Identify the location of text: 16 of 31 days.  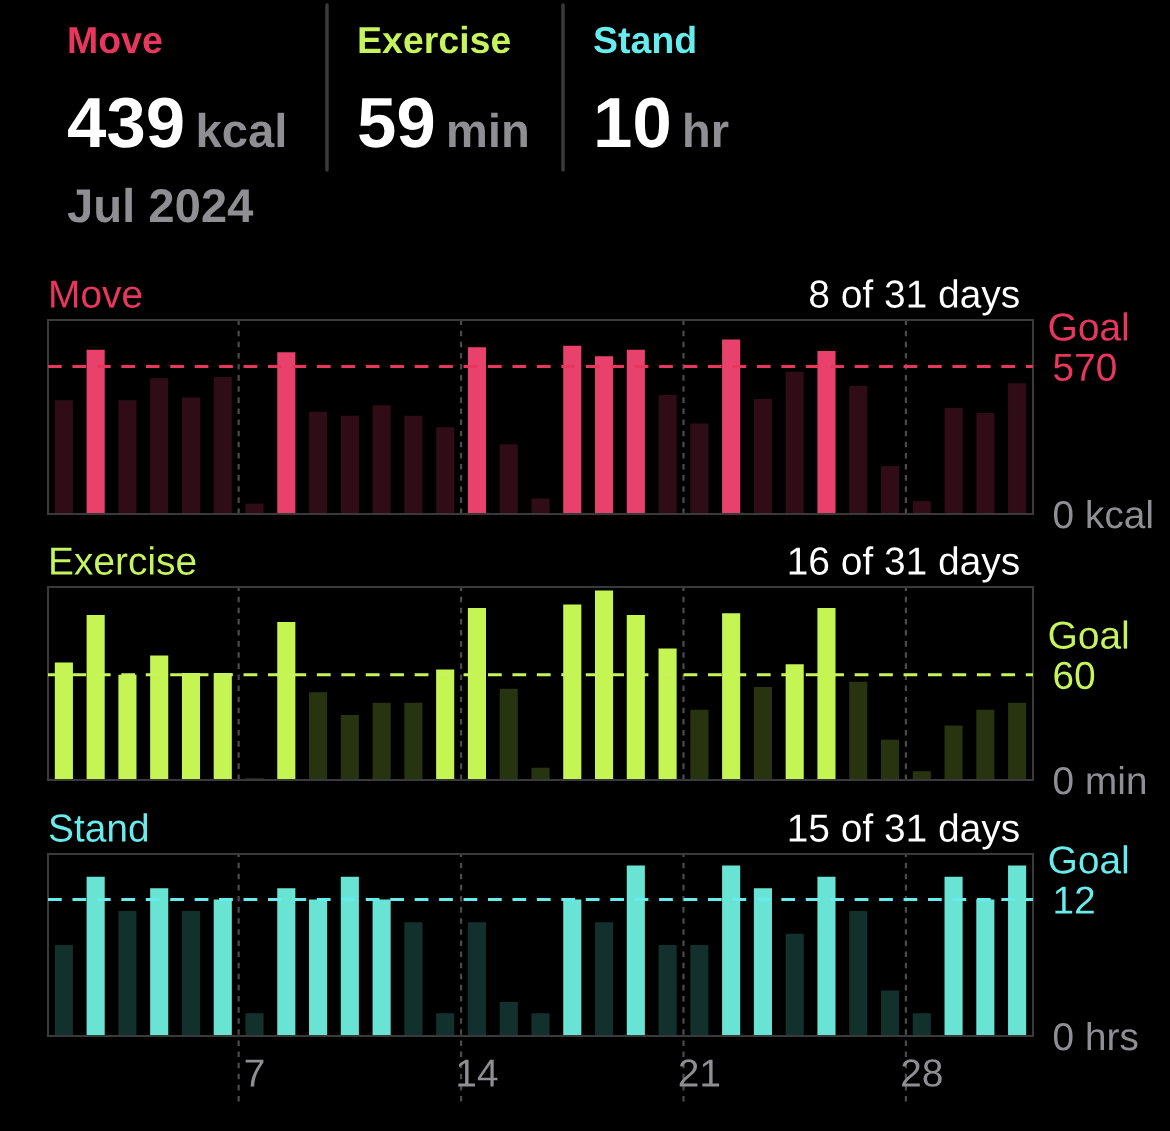
(904, 564).